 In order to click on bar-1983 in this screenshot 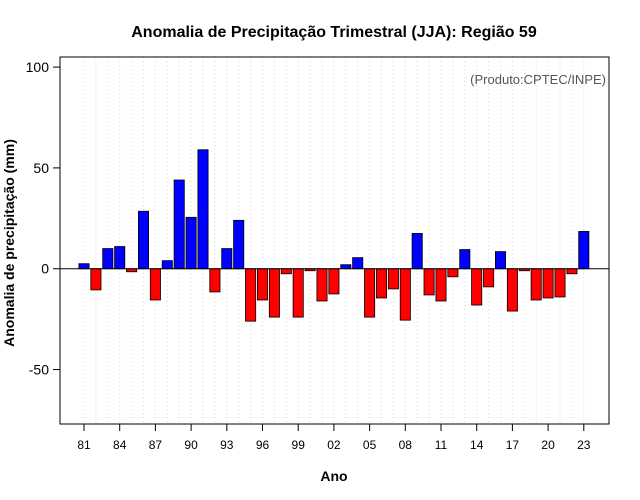, I will do `click(108, 259)`.